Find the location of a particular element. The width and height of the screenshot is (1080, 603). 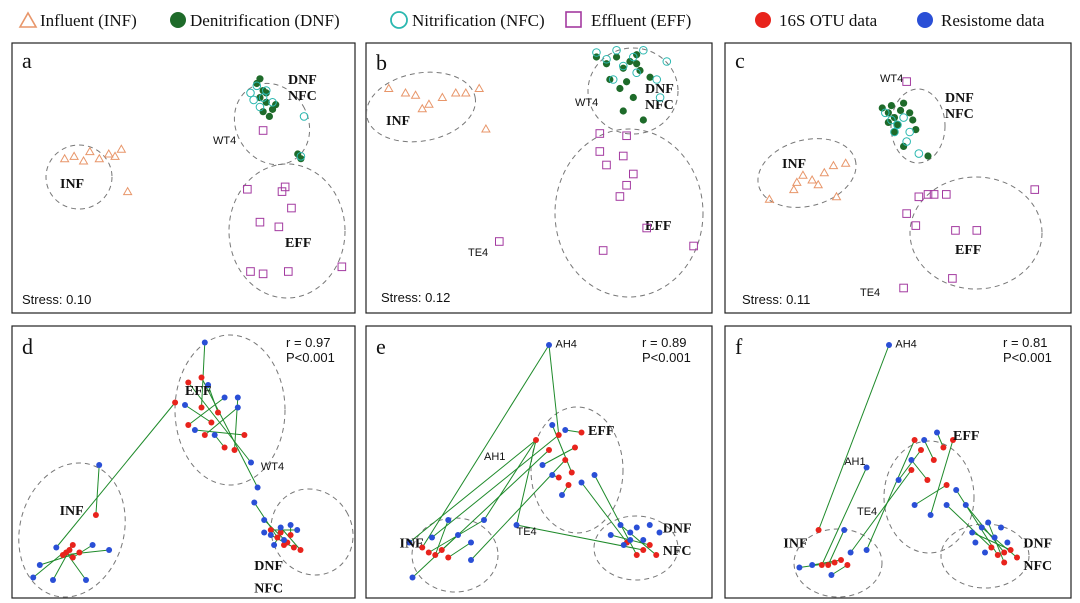

label-f-te4: TE4 is located at coordinates (867, 512).